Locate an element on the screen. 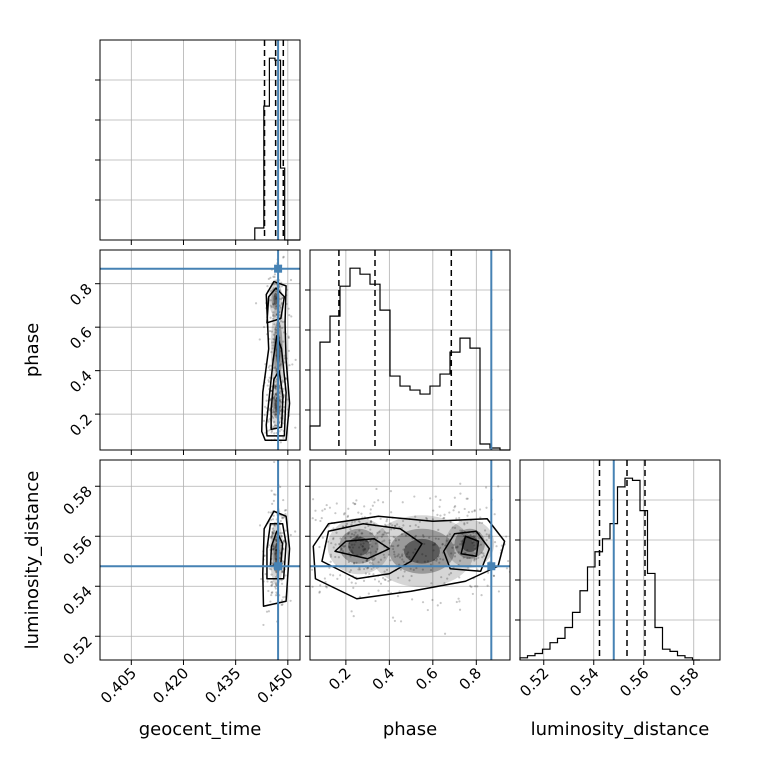  frame-hist-luminosity_distance is located at coordinates (620, 560).